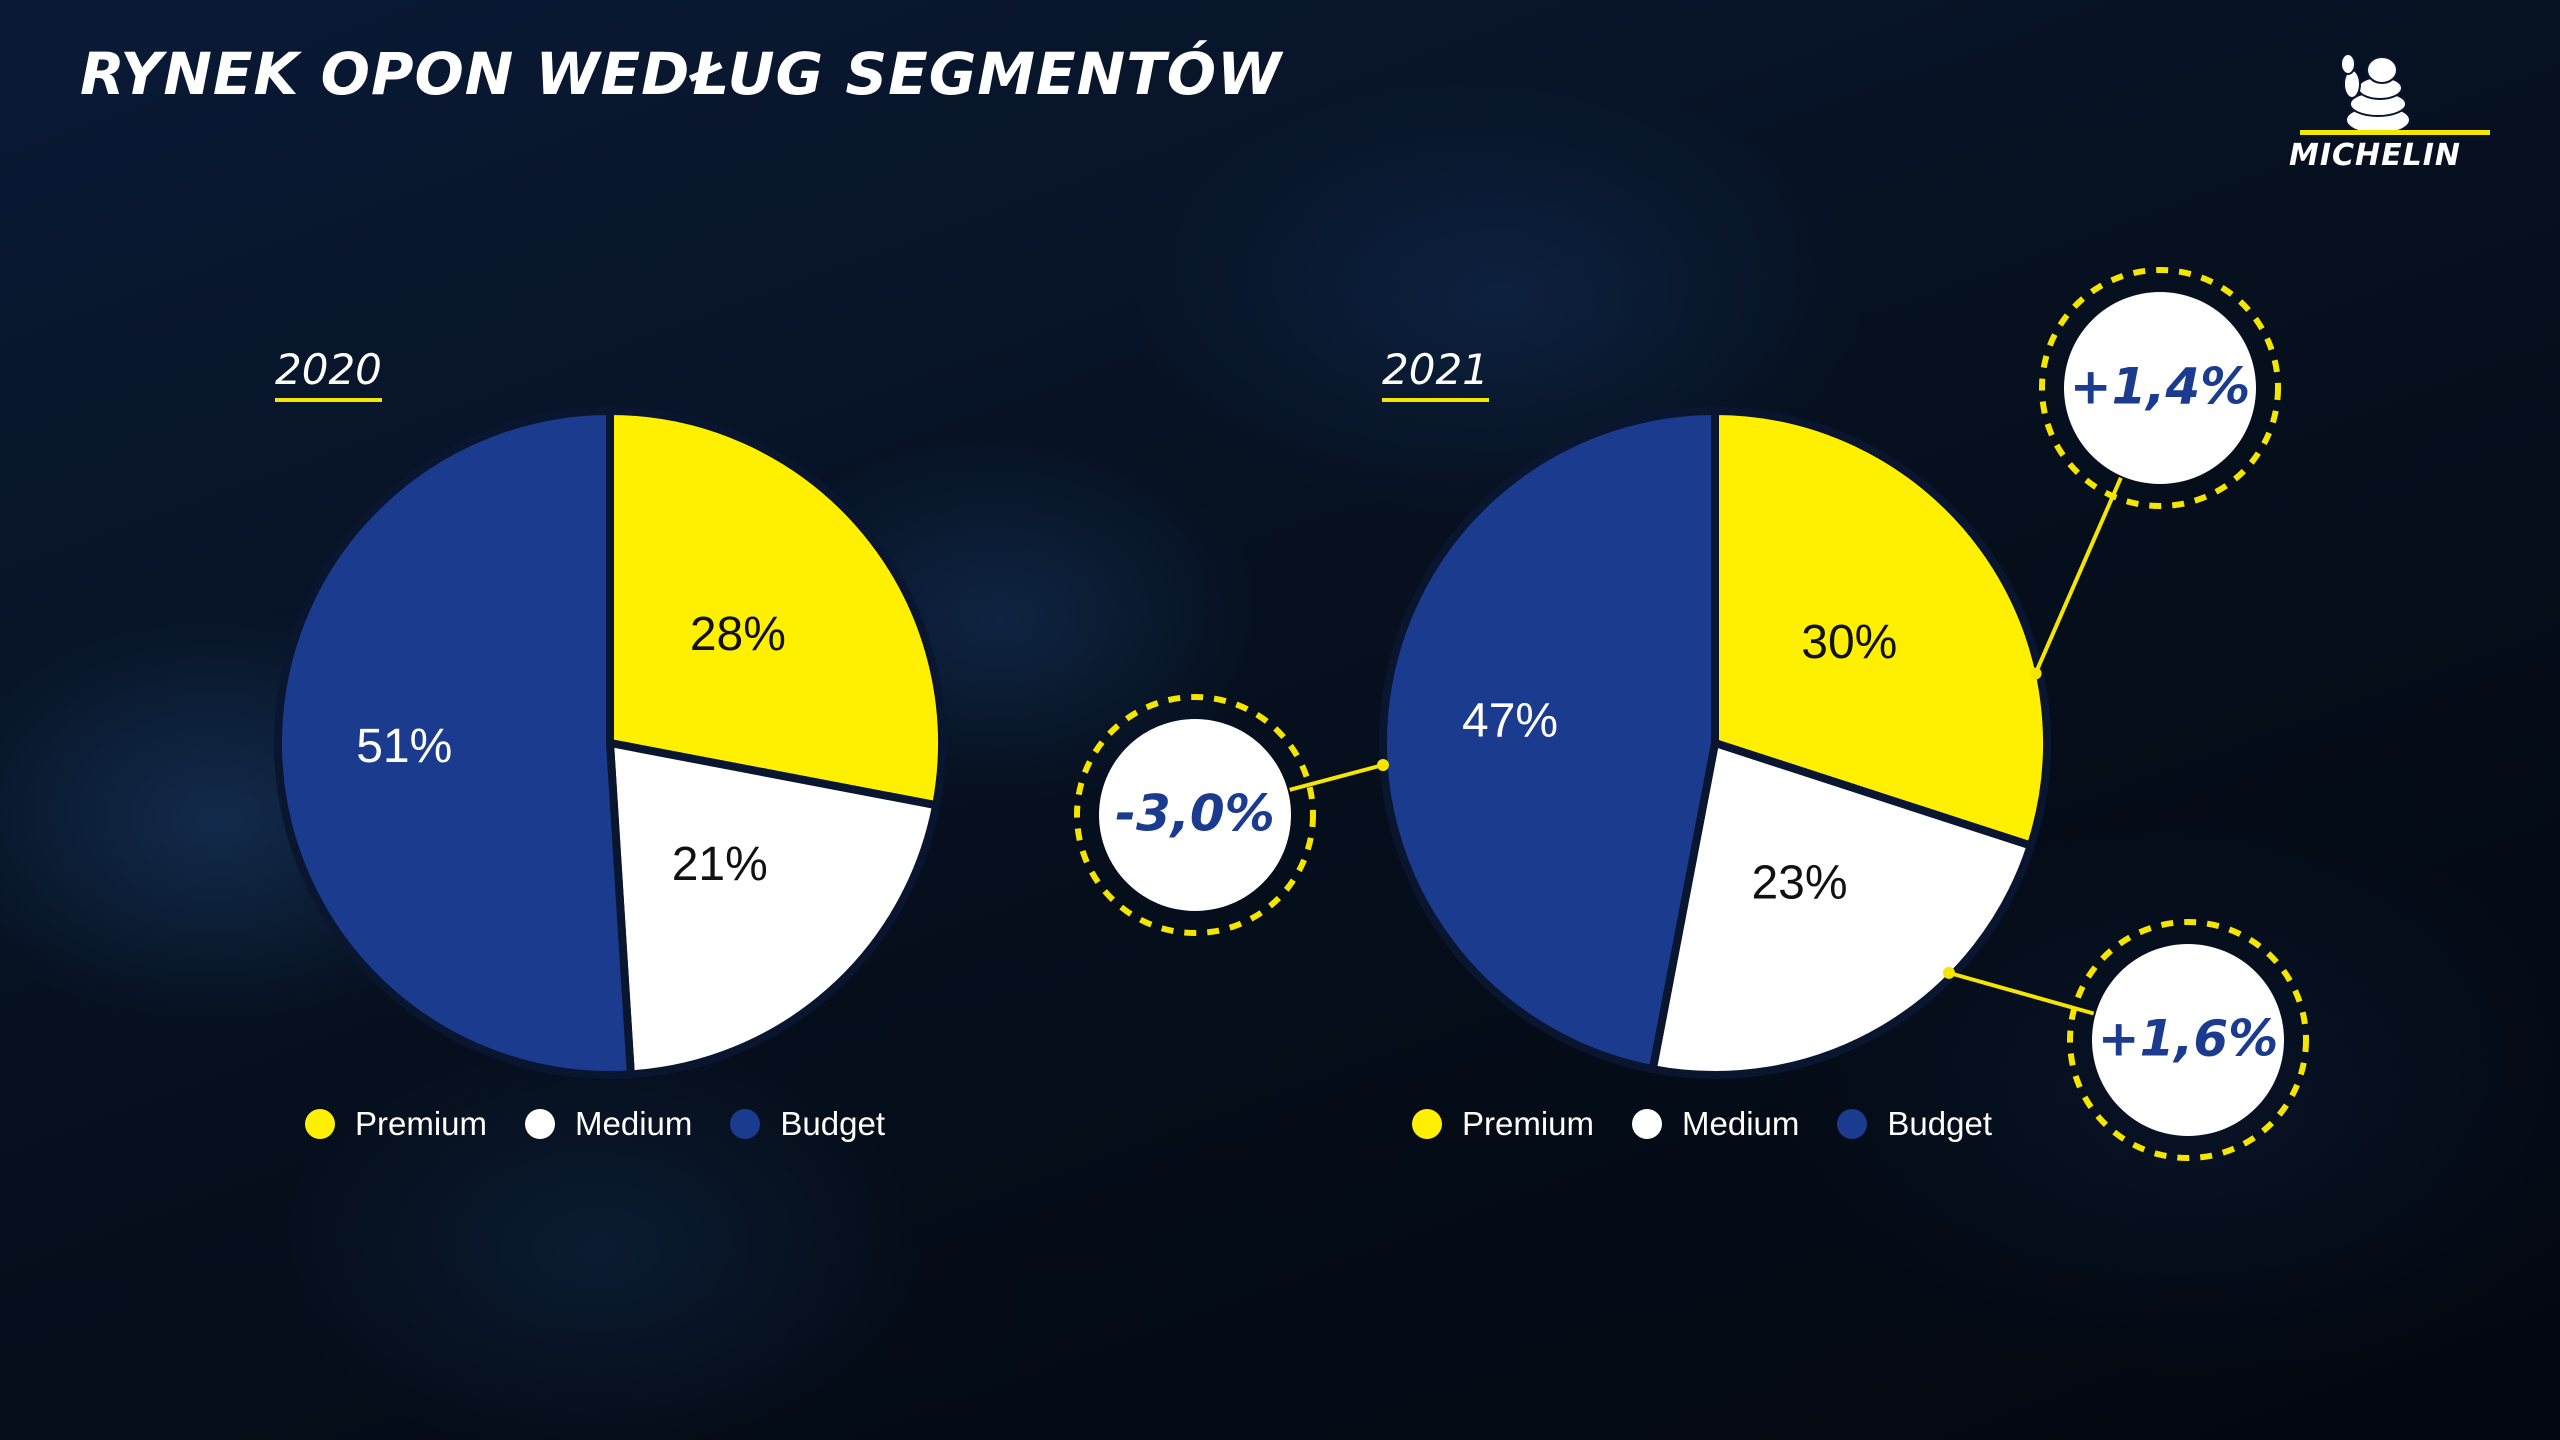 The image size is (2560, 1440). What do you see at coordinates (681, 74) in the screenshot?
I see `slide-title: RYNEK OPON WEDŁUG SEGMENTÓW` at bounding box center [681, 74].